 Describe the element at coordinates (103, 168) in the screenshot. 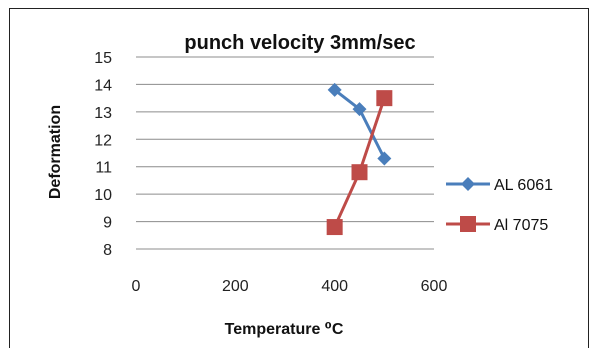

I see `y-tick-label: 11` at that location.